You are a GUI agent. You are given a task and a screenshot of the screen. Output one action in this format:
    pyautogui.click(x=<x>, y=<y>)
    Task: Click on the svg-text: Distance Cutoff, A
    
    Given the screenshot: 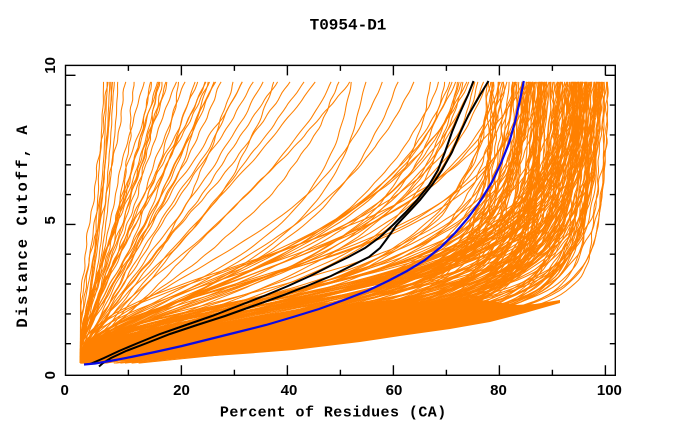 What is the action you would take?
    pyautogui.click(x=23, y=225)
    